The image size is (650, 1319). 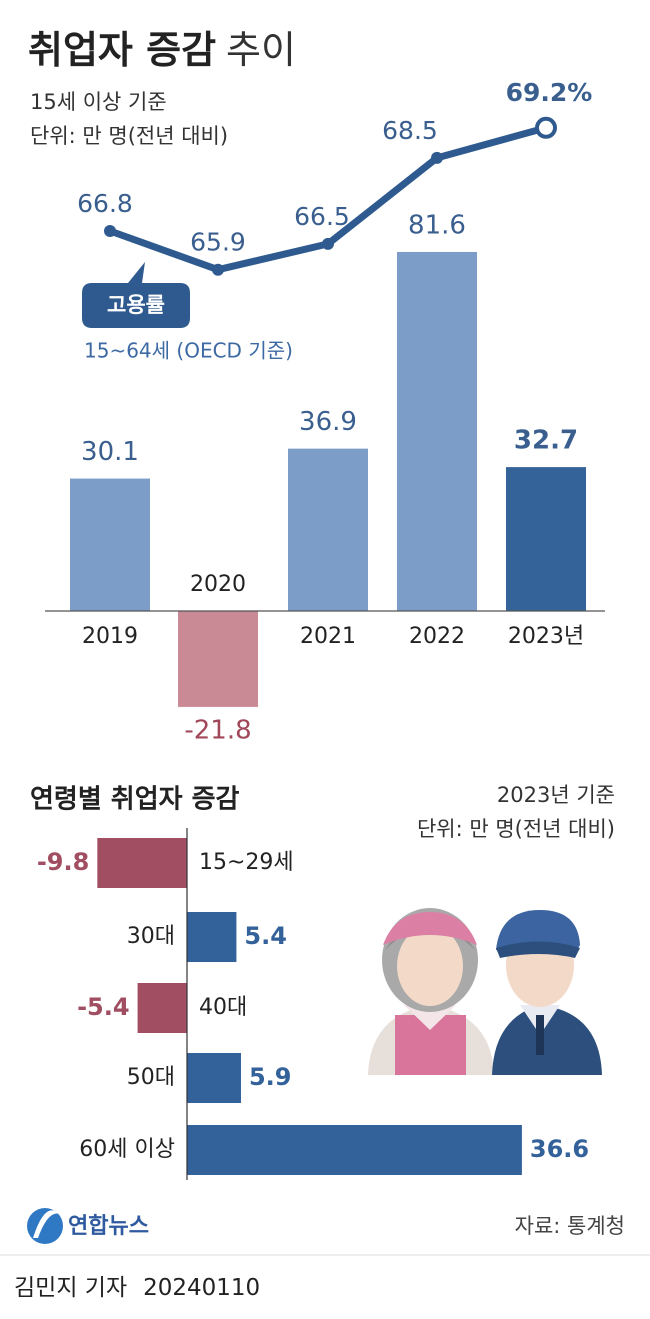 What do you see at coordinates (570, 1226) in the screenshot?
I see `source: 자료: 통계청` at bounding box center [570, 1226].